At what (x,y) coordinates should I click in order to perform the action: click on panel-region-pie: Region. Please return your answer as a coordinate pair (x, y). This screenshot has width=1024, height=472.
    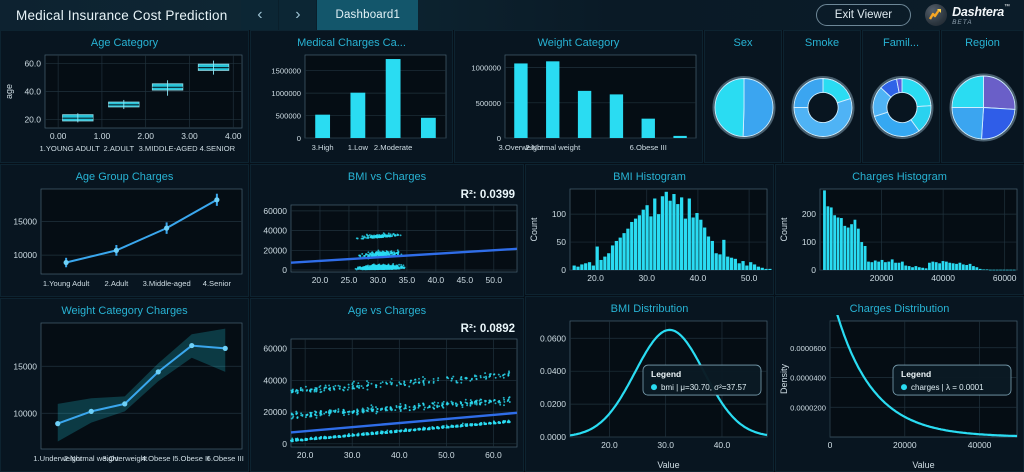
    Looking at the image, I should click on (982, 96).